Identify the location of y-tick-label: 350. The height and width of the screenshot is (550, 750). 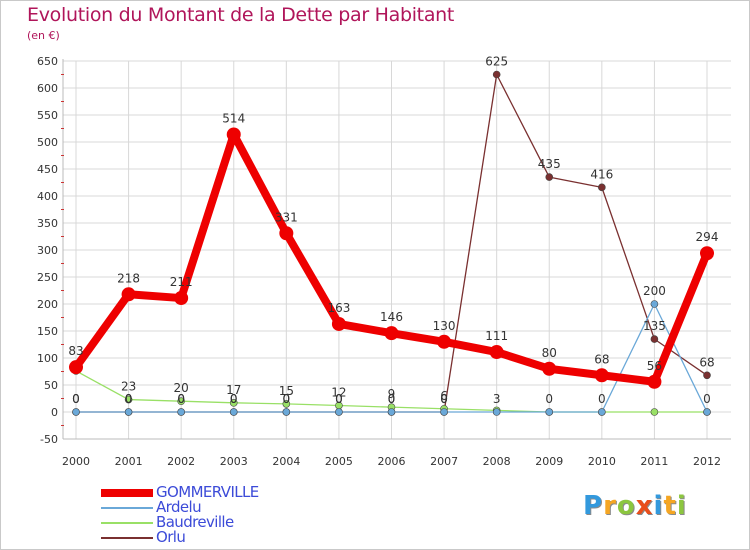
(47, 223).